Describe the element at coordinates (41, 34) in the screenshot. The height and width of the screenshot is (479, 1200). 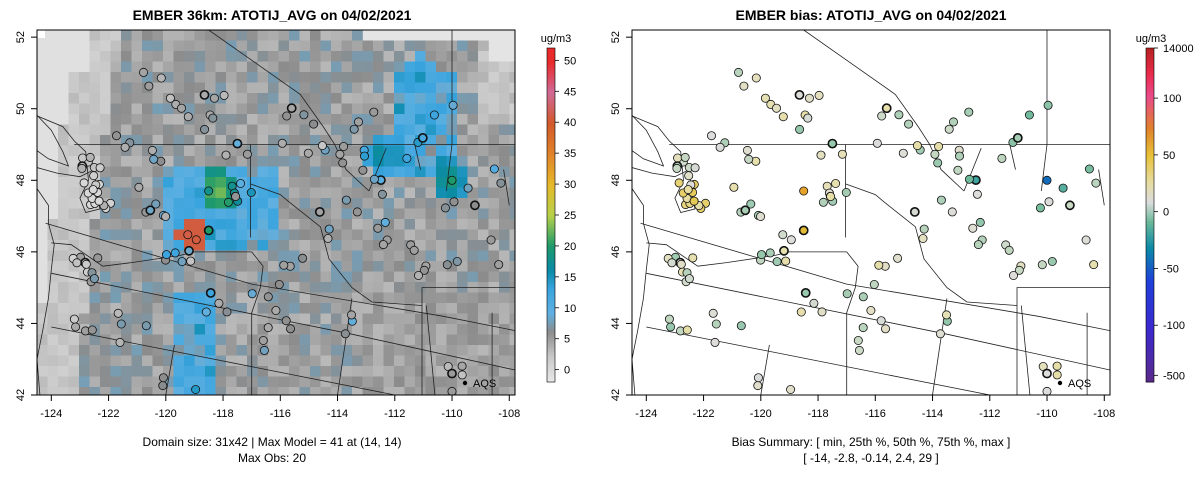
I see `domain-edge` at that location.